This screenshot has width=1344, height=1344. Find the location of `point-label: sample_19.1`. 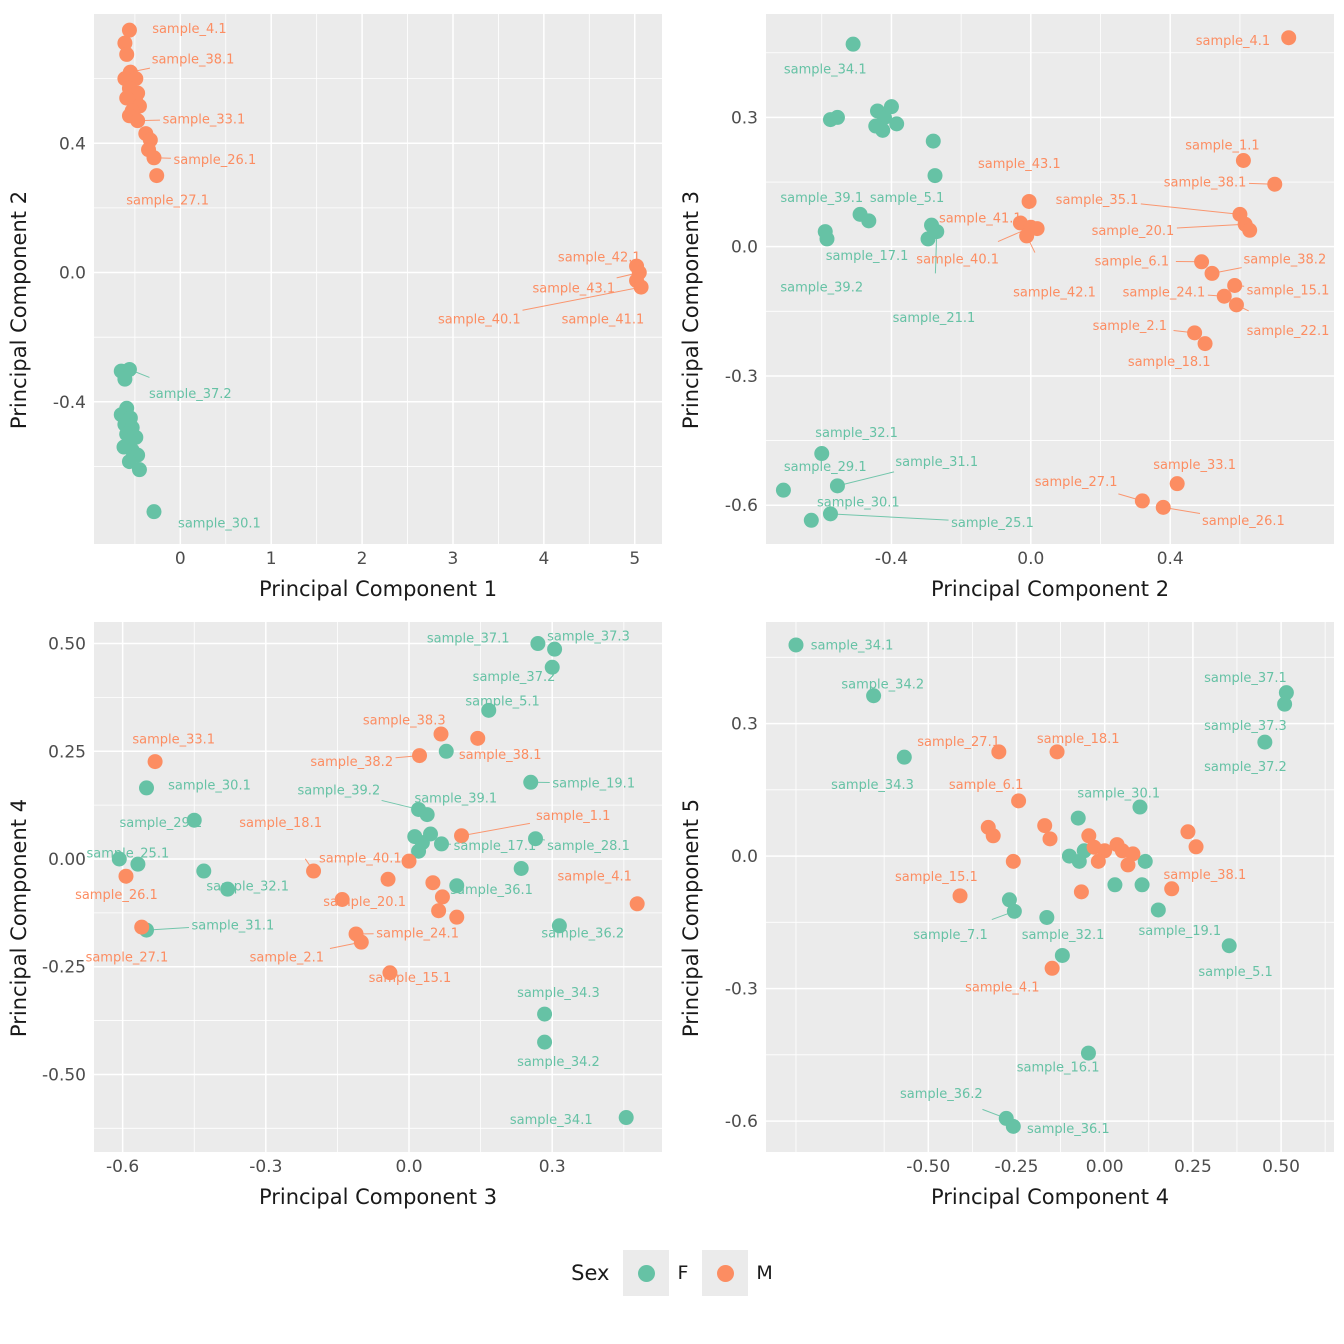

point-label: sample_19.1 is located at coordinates (1179, 931).